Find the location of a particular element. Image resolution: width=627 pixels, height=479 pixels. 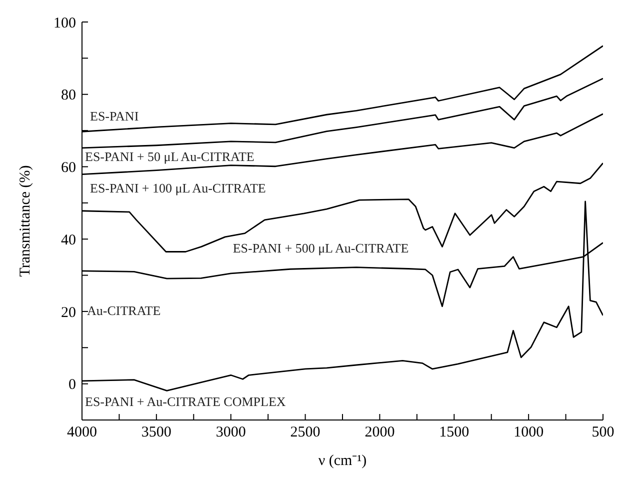

y-tick-label: 60 is located at coordinates (68, 168).